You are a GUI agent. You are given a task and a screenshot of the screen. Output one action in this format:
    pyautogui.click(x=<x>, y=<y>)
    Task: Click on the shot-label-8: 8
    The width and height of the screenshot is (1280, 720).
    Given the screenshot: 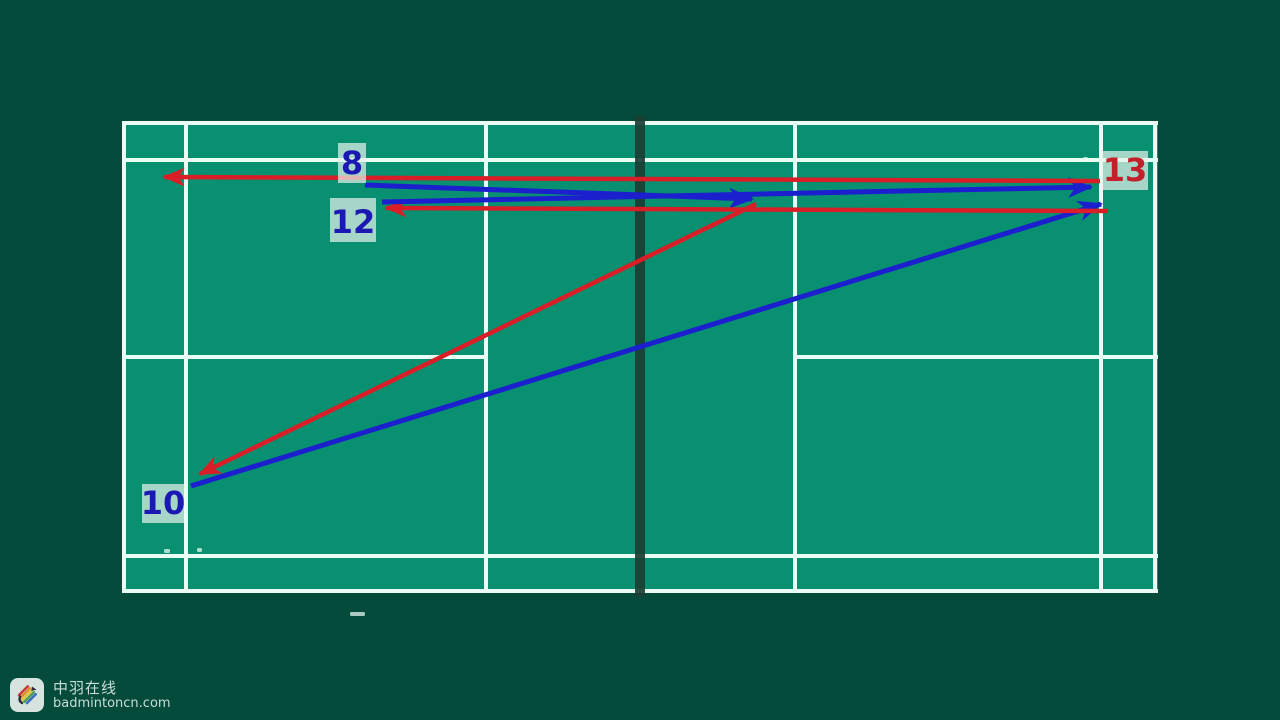 What is the action you would take?
    pyautogui.click(x=352, y=163)
    